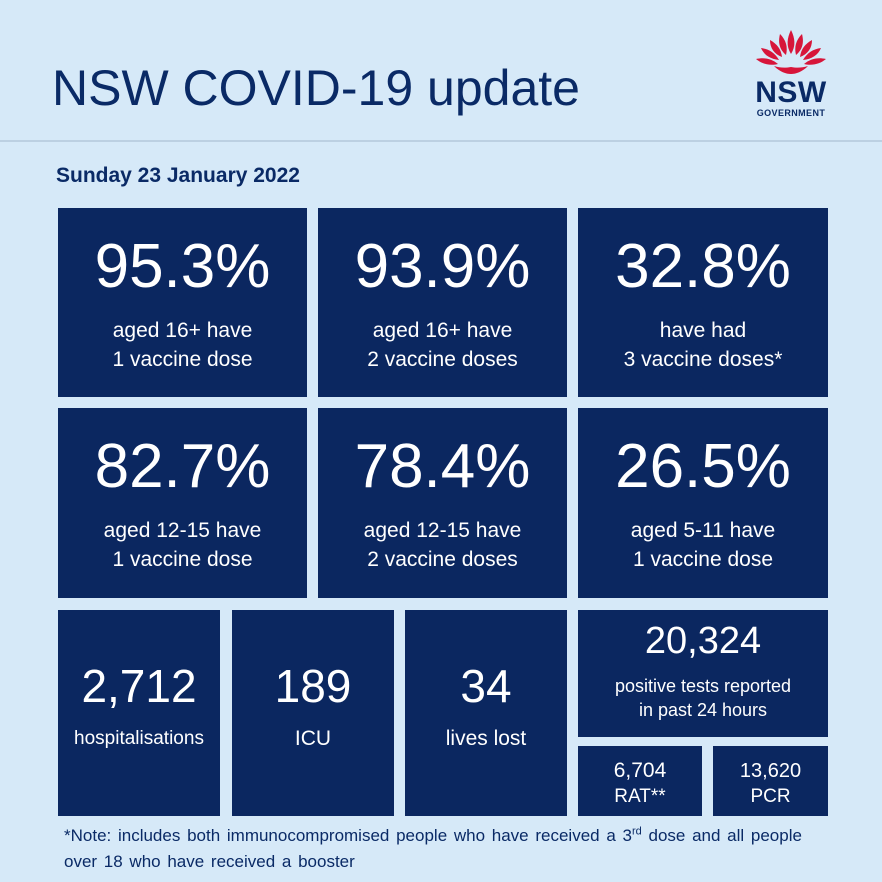 The width and height of the screenshot is (882, 882). What do you see at coordinates (486, 686) in the screenshot?
I see `stat-value: 34` at bounding box center [486, 686].